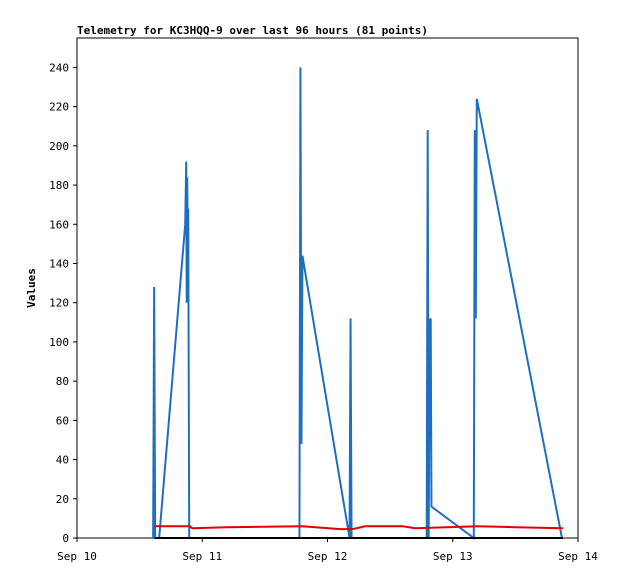  I want to click on y-tick-label: 200, so click(59, 146).